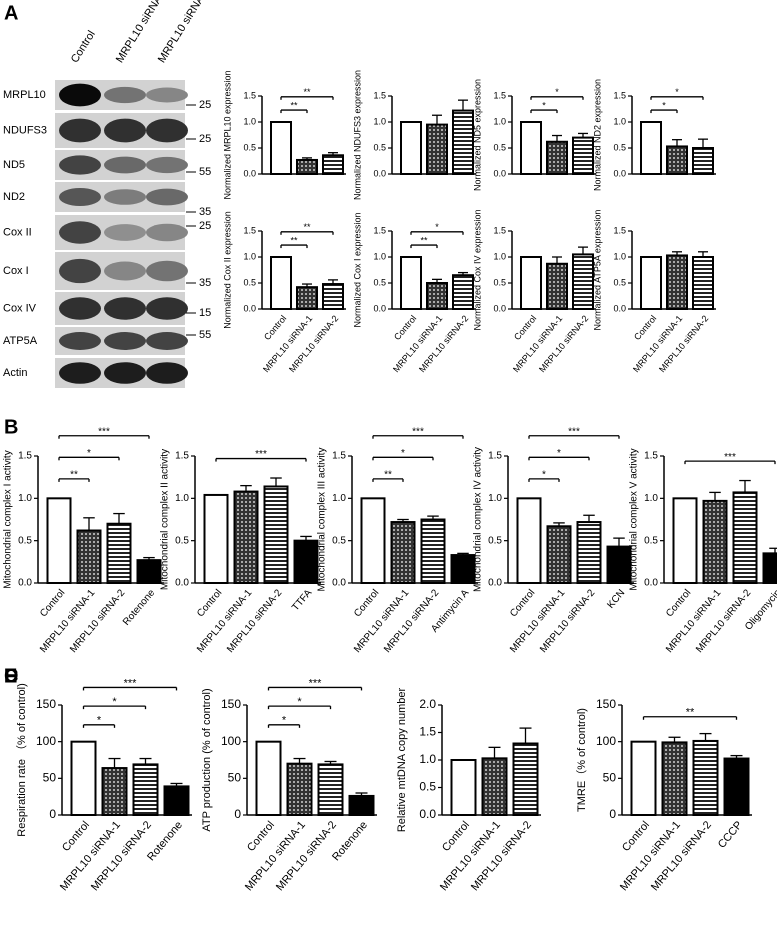 The width and height of the screenshot is (777, 952). What do you see at coordinates (616, 599) in the screenshot?
I see `x-tick-label: KCN` at bounding box center [616, 599].